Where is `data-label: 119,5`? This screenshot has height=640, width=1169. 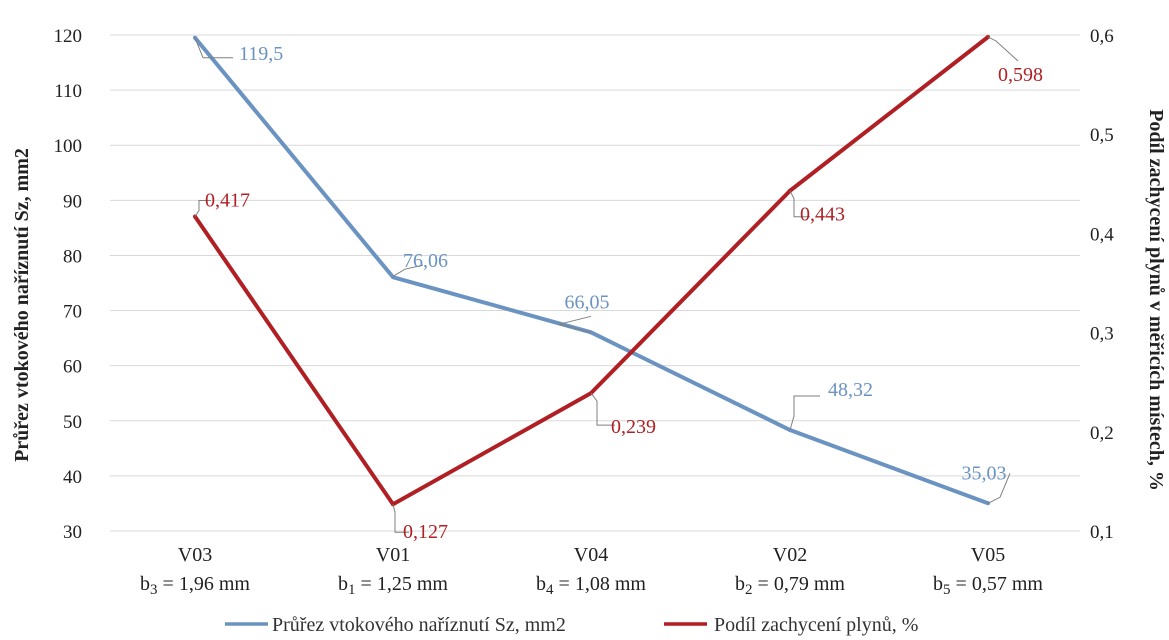
data-label: 119,5 is located at coordinates (261, 54).